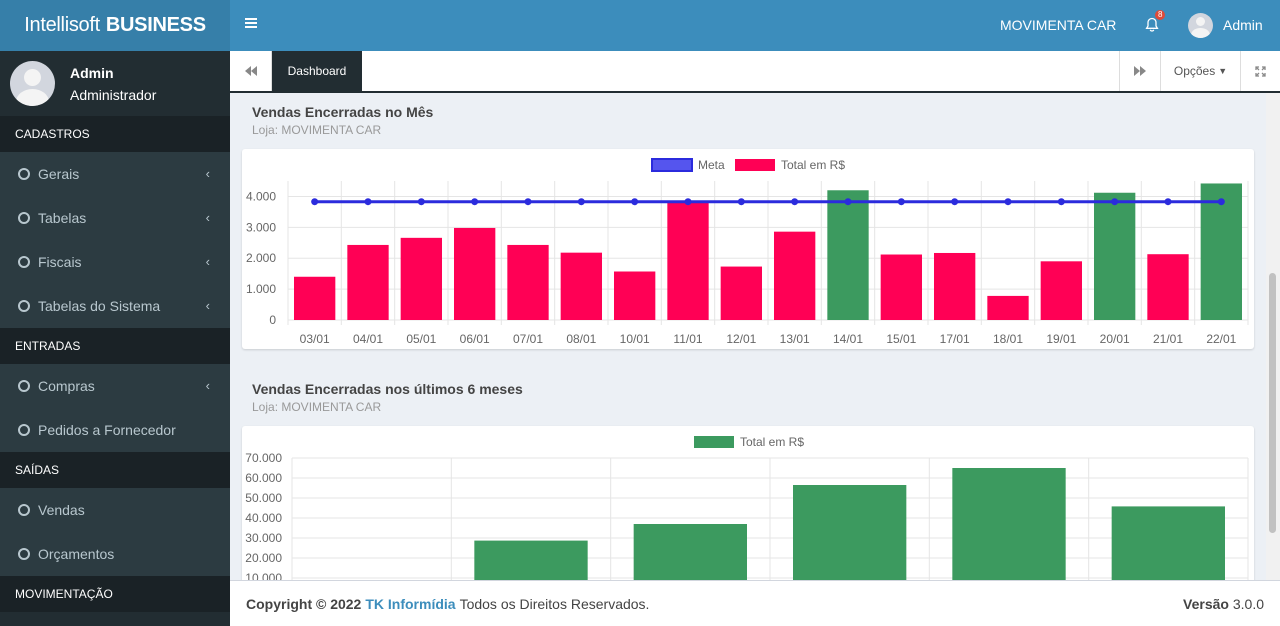  Describe the element at coordinates (1200, 25) in the screenshot. I see `header-avatar` at that location.